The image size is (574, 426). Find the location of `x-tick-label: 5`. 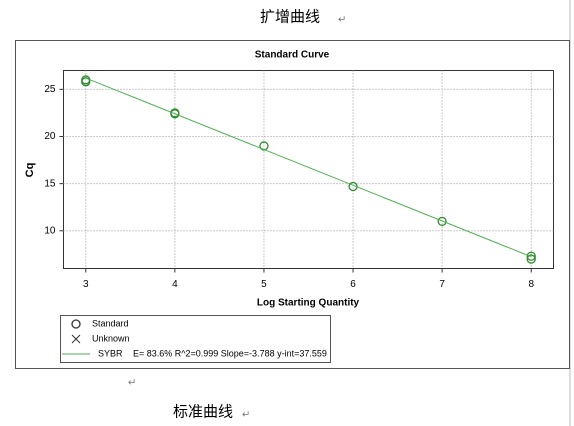

x-tick-label: 5 is located at coordinates (264, 284).